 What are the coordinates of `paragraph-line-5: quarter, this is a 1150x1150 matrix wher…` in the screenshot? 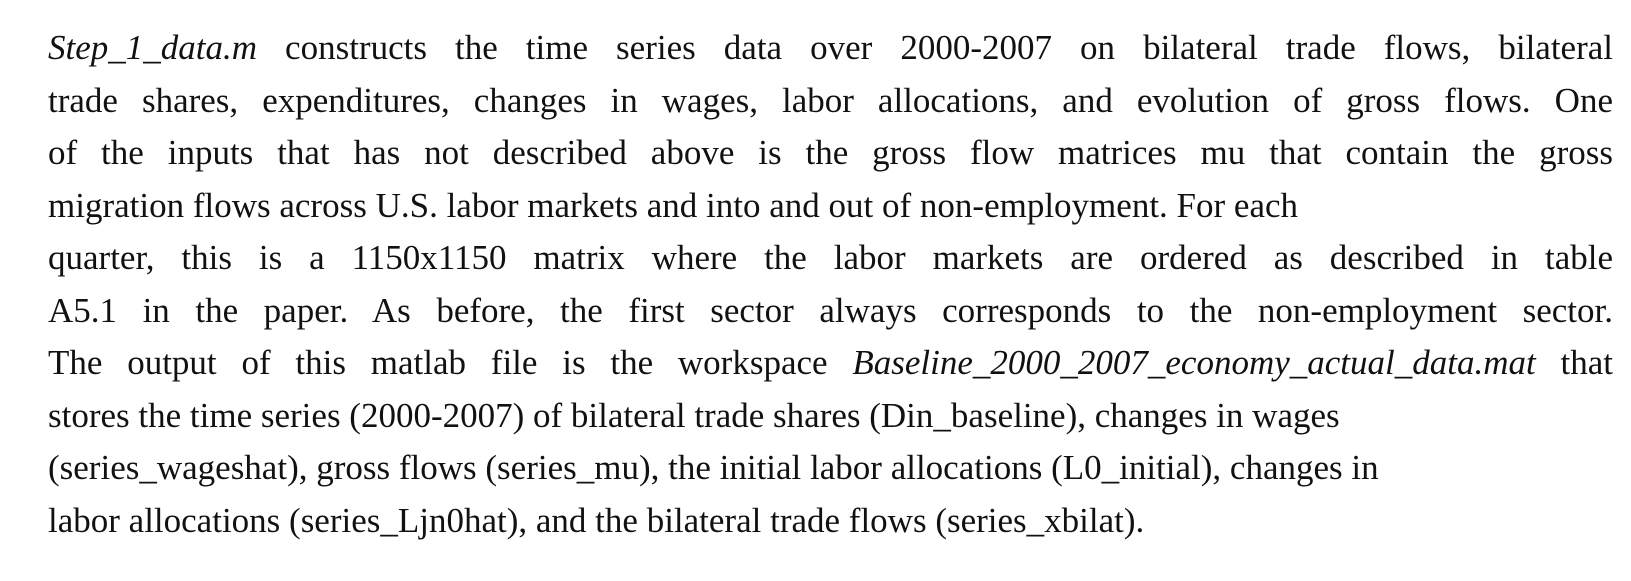 It's located at (830, 257).